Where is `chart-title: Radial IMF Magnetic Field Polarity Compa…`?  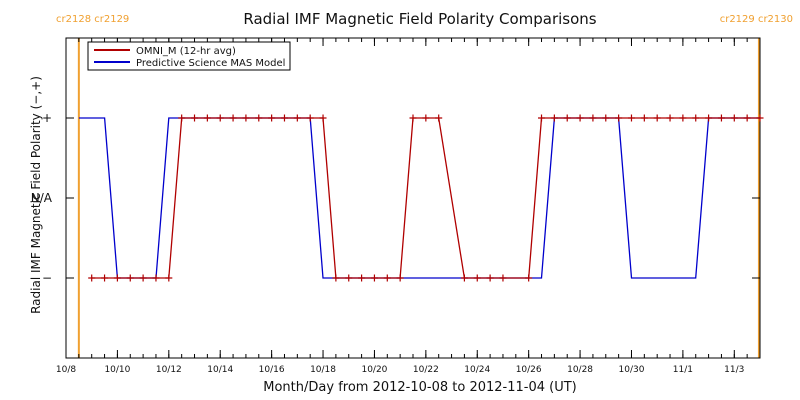
chart-title: Radial IMF Magnetic Field Polarity Compa… is located at coordinates (419, 19).